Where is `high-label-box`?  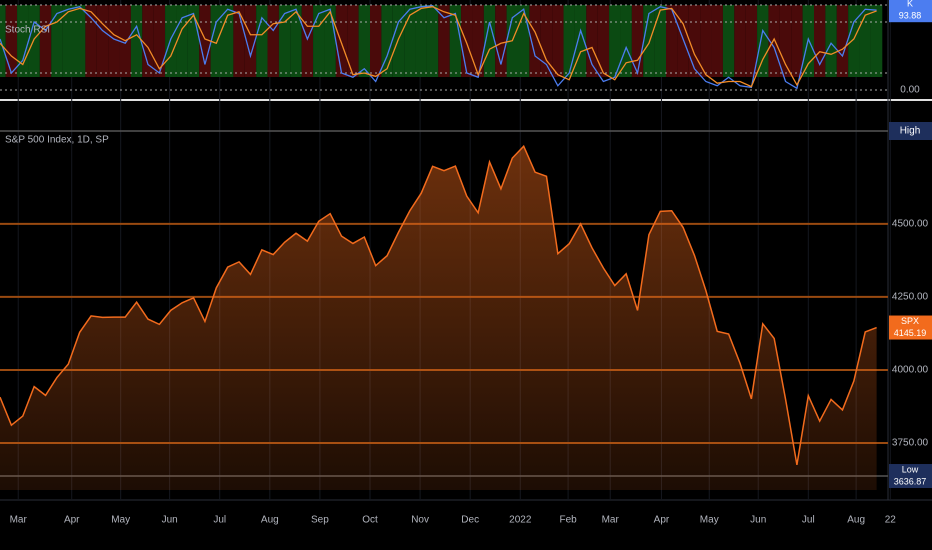 high-label-box is located at coordinates (910, 130).